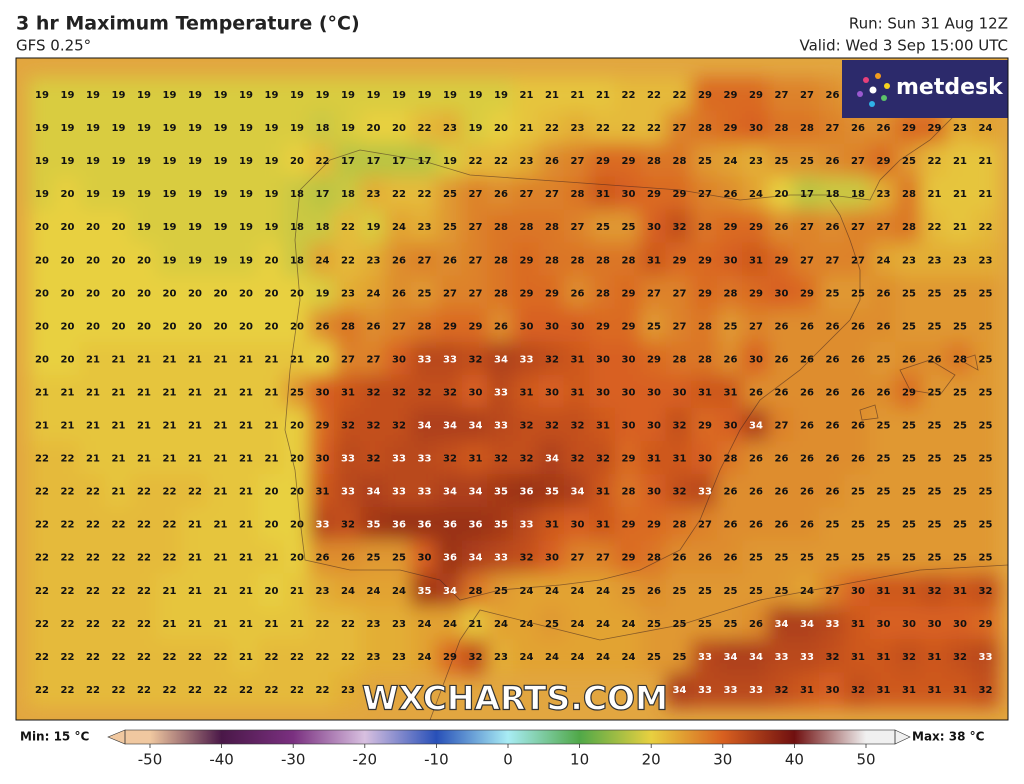 This screenshot has width=1024, height=784. What do you see at coordinates (501, 392) in the screenshot?
I see `temperature-value: 33` at bounding box center [501, 392].